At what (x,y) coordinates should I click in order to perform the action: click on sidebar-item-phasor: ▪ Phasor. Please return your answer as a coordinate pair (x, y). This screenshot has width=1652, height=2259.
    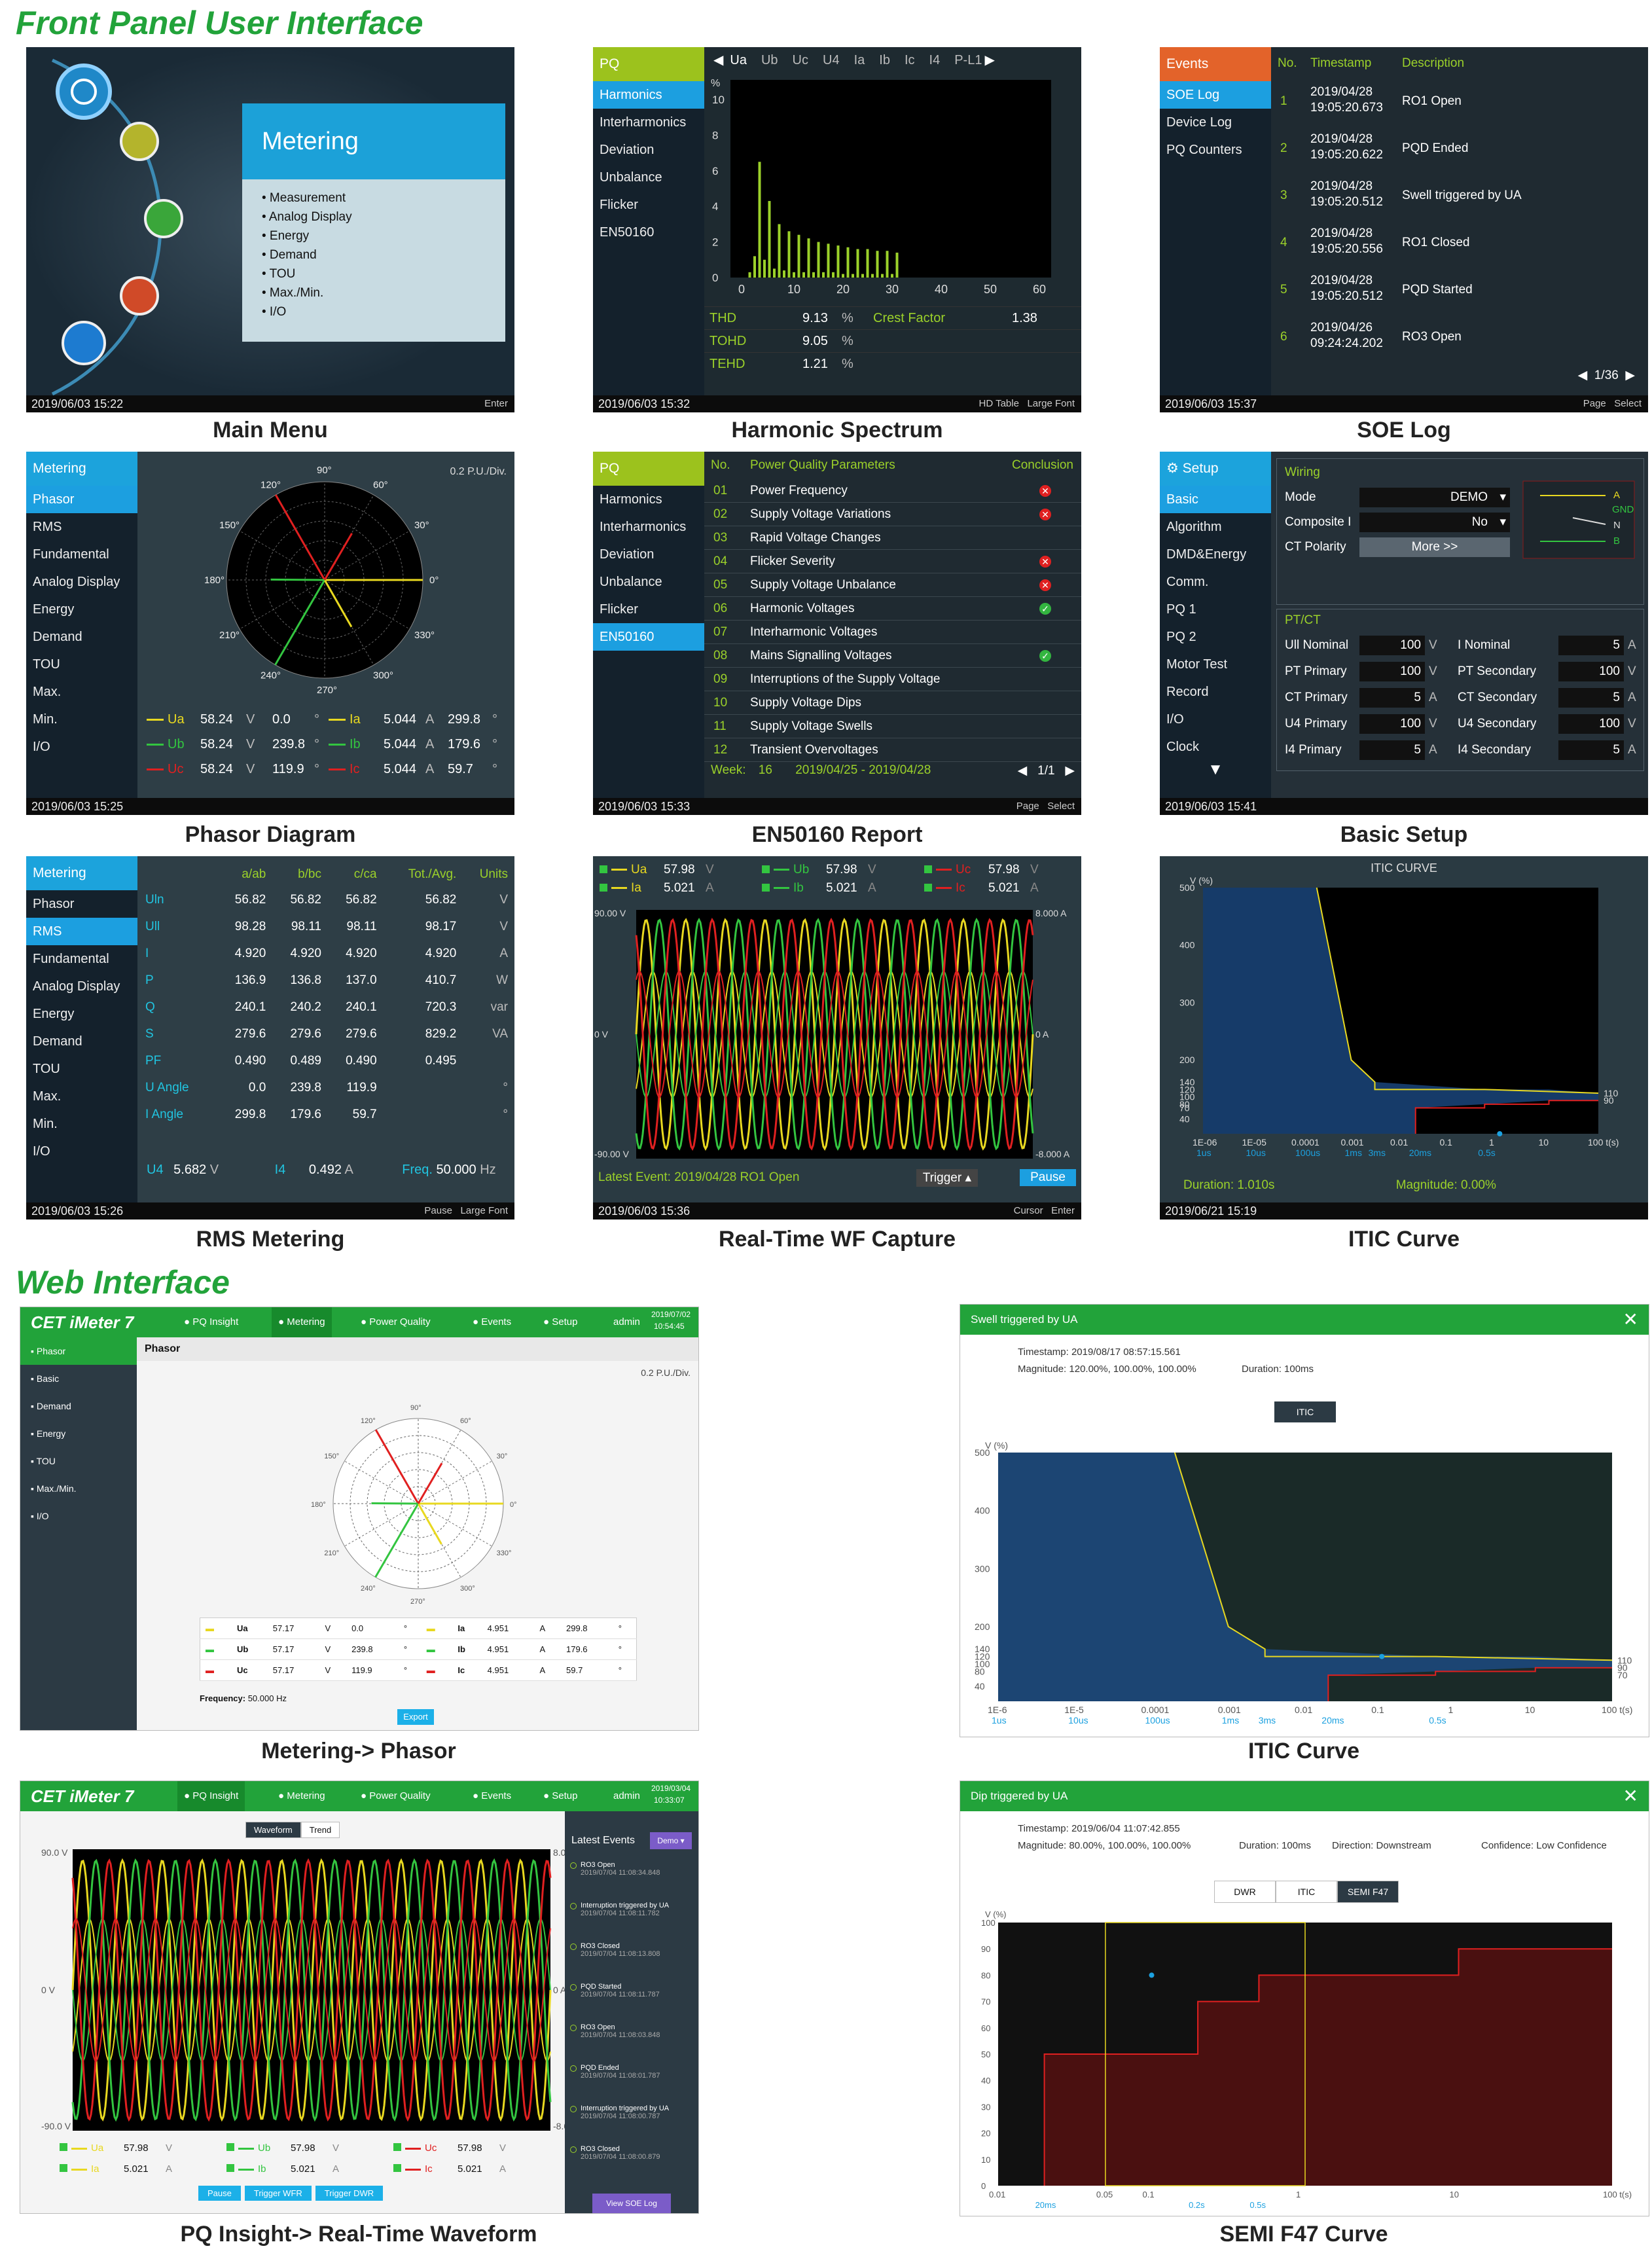
    Looking at the image, I should click on (78, 1351).